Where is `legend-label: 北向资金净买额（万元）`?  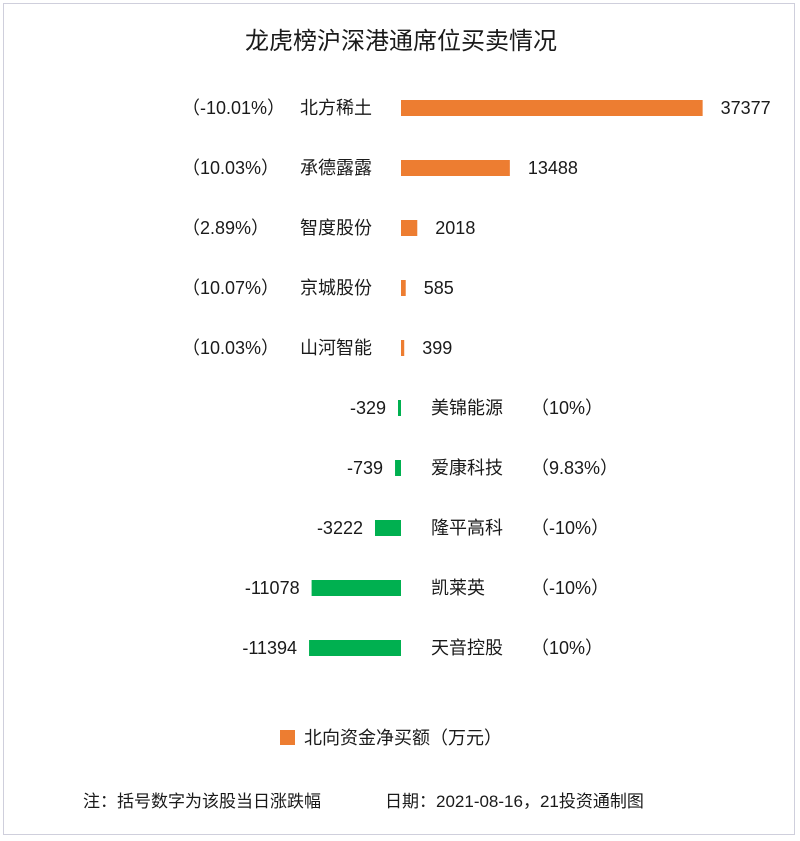
legend-label: 北向资金净买额（万元） is located at coordinates (403, 738).